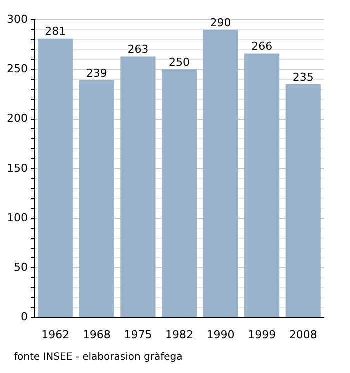 The image size is (350, 373). What do you see at coordinates (17, 69) in the screenshot?
I see `y-tick-label: 250` at bounding box center [17, 69].